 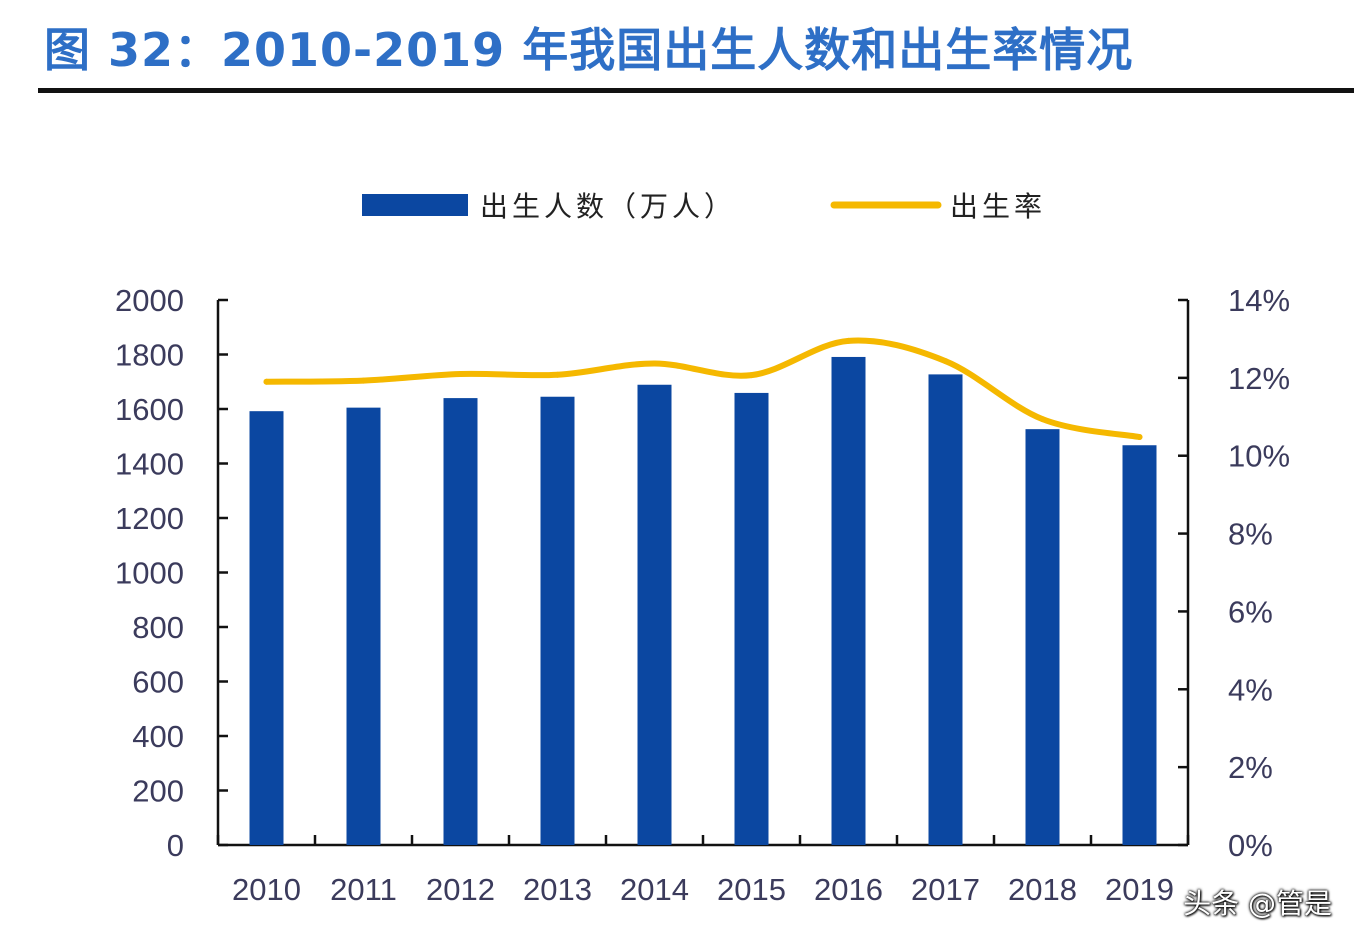 What do you see at coordinates (1259, 378) in the screenshot?
I see `right-tick-label: 12%` at bounding box center [1259, 378].